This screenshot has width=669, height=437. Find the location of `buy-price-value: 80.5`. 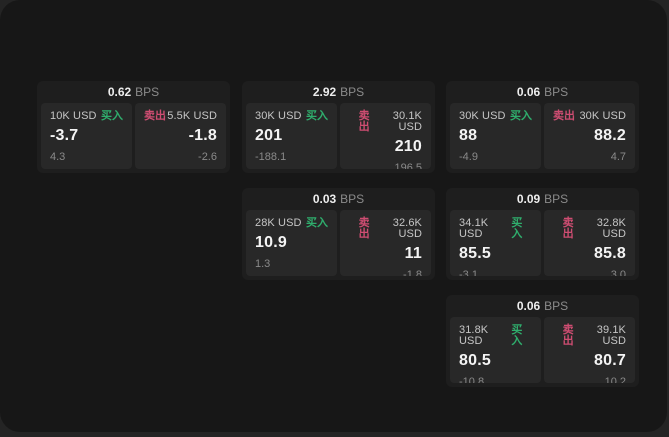

buy-price-value: 80.5 is located at coordinates (475, 360).